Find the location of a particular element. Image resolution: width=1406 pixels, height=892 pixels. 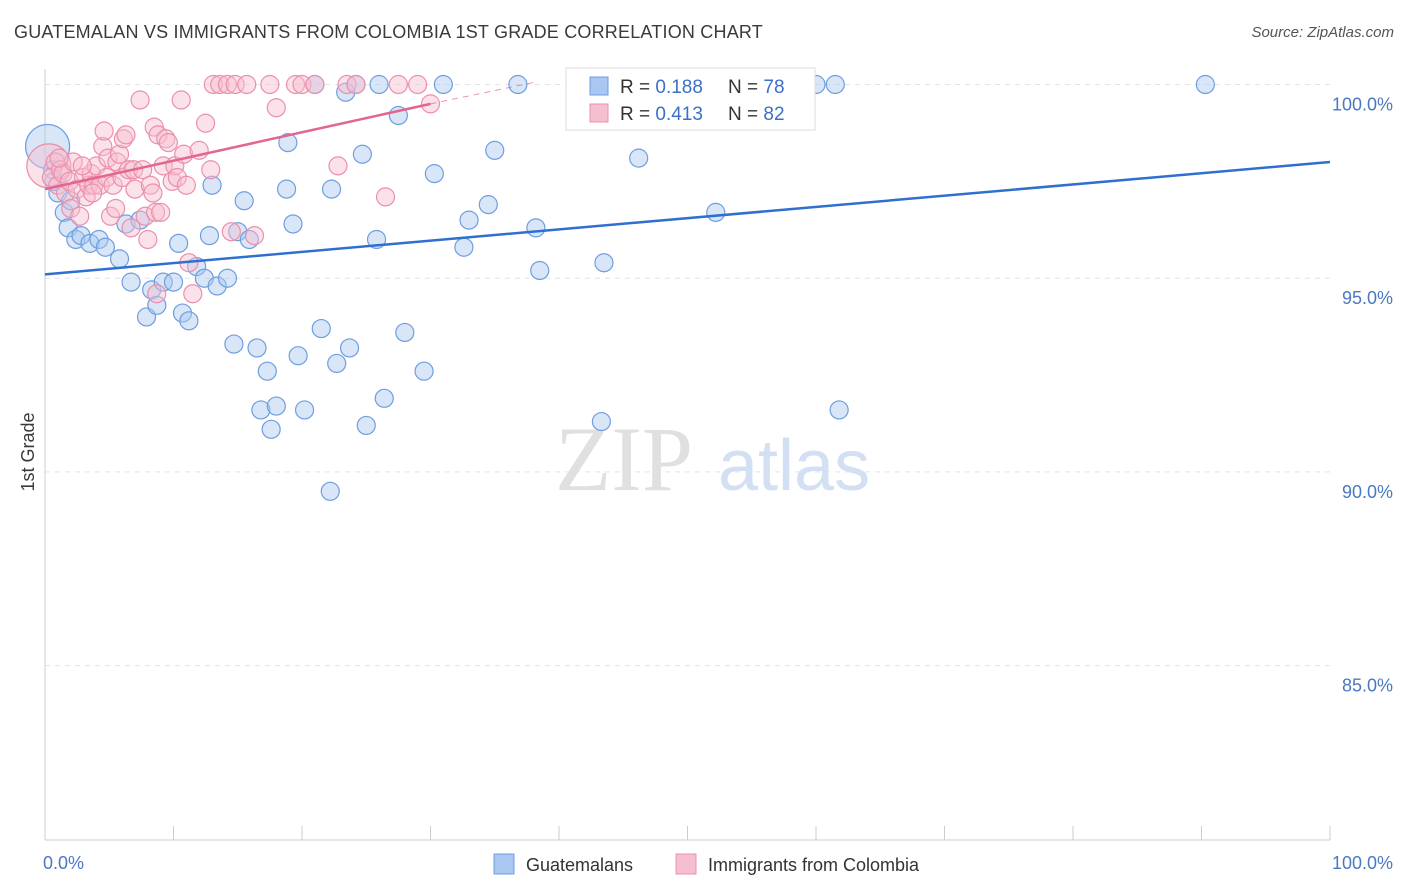

x-tick-label: 100.0% is located at coordinates (1362, 863).